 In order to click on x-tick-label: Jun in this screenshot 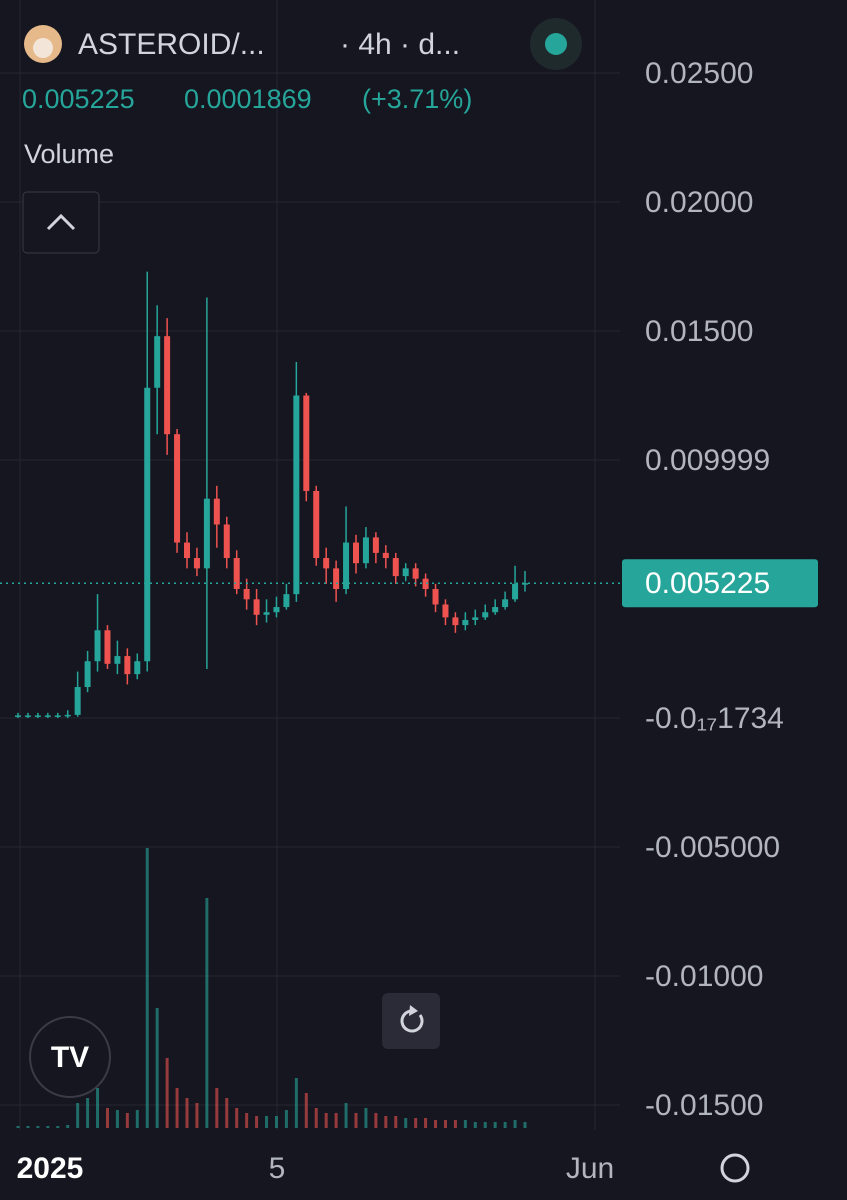, I will do `click(590, 1168)`.